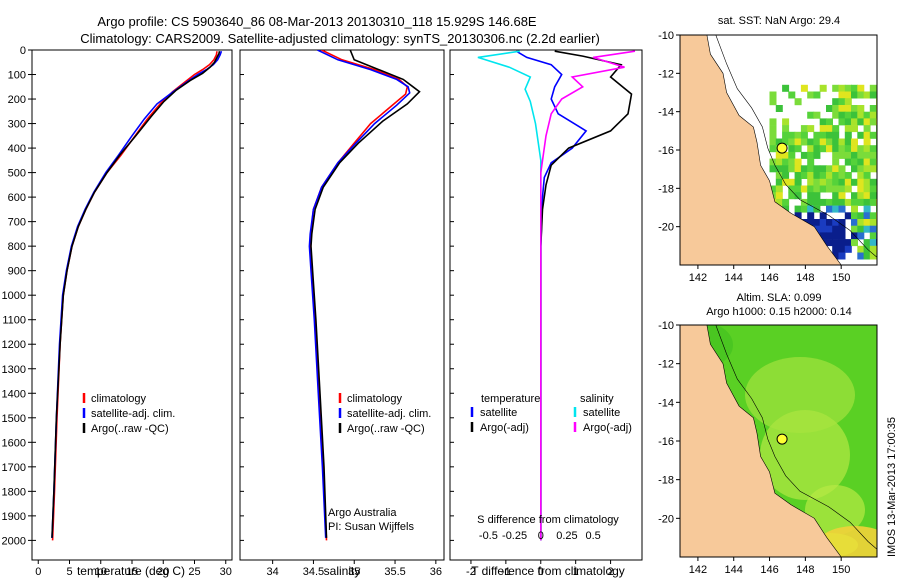 This screenshot has width=900, height=580. I want to click on depth-tick-label: 700, so click(17, 223).